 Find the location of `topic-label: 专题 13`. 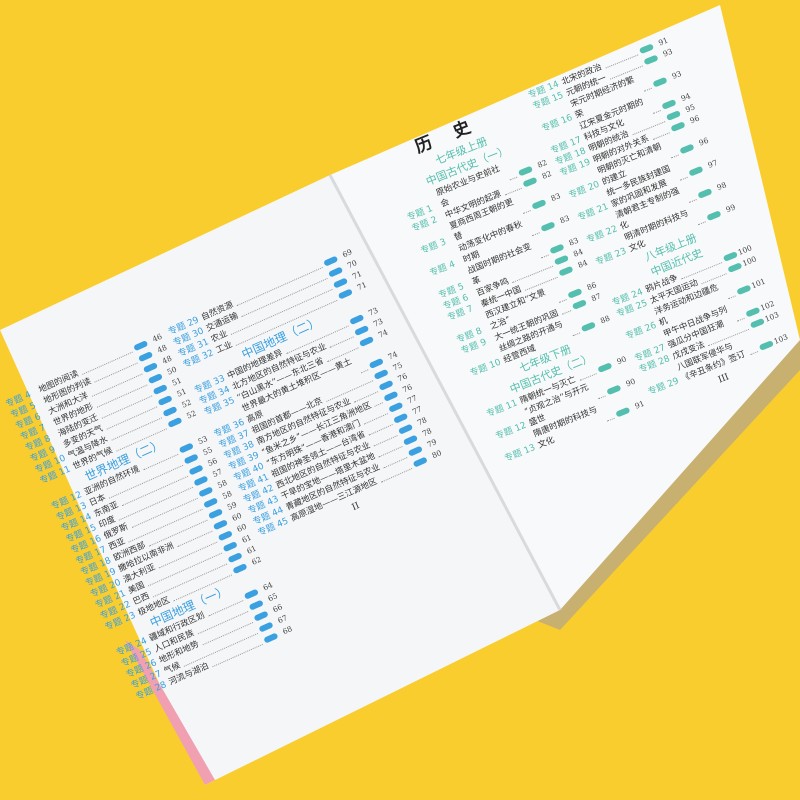

topic-label: 专题 13 is located at coordinates (522, 453).